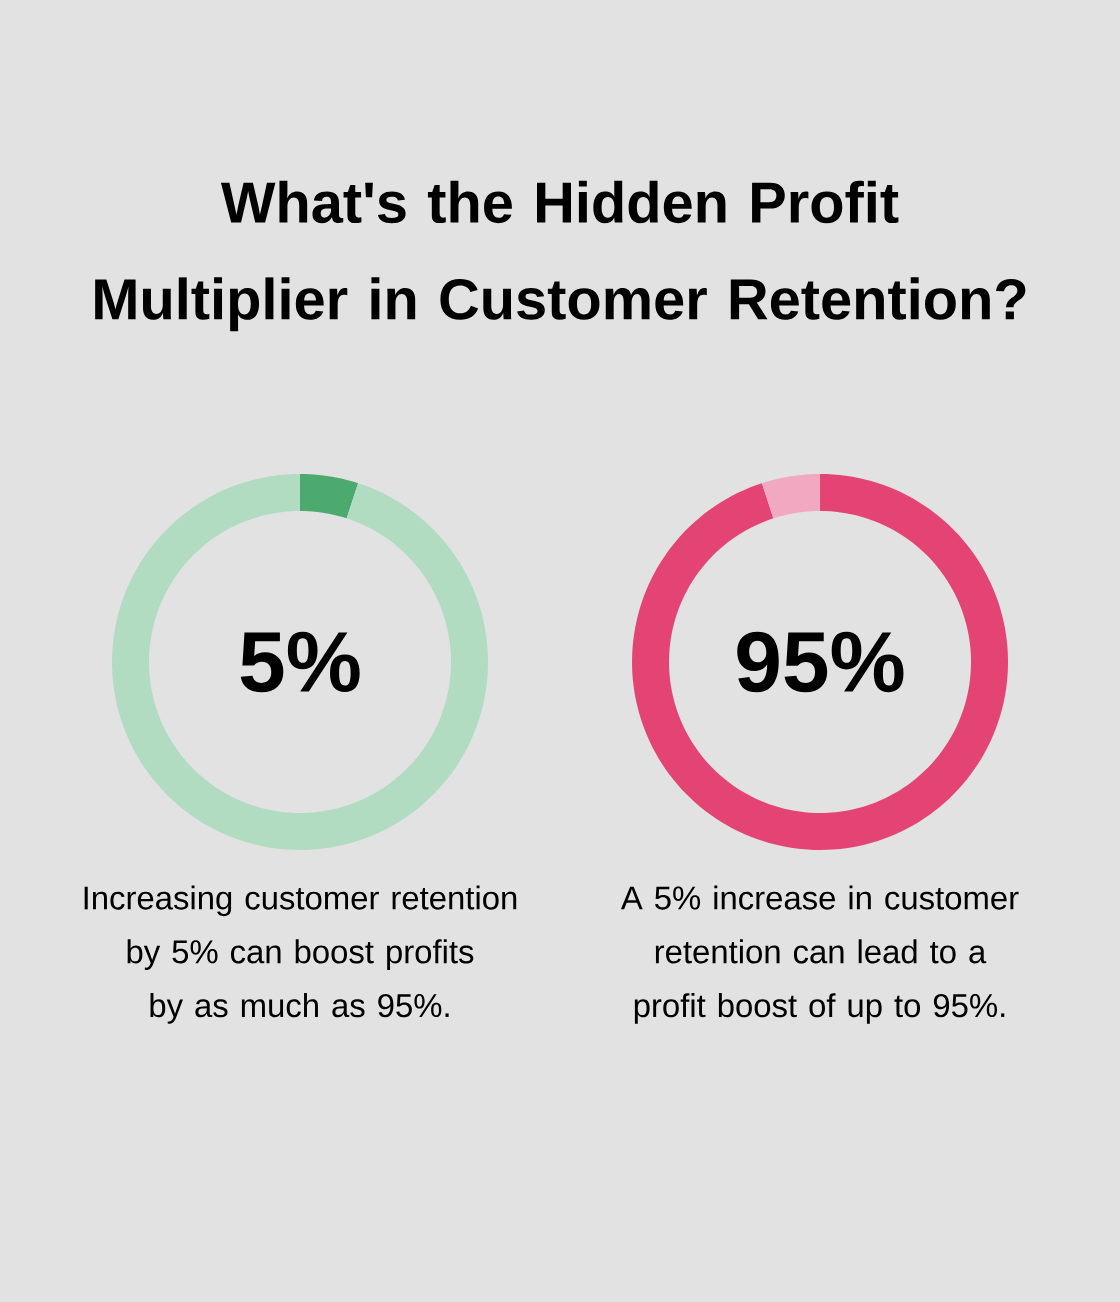 The image size is (1120, 1302). Describe the element at coordinates (300, 662) in the screenshot. I see `text: 5%` at that location.